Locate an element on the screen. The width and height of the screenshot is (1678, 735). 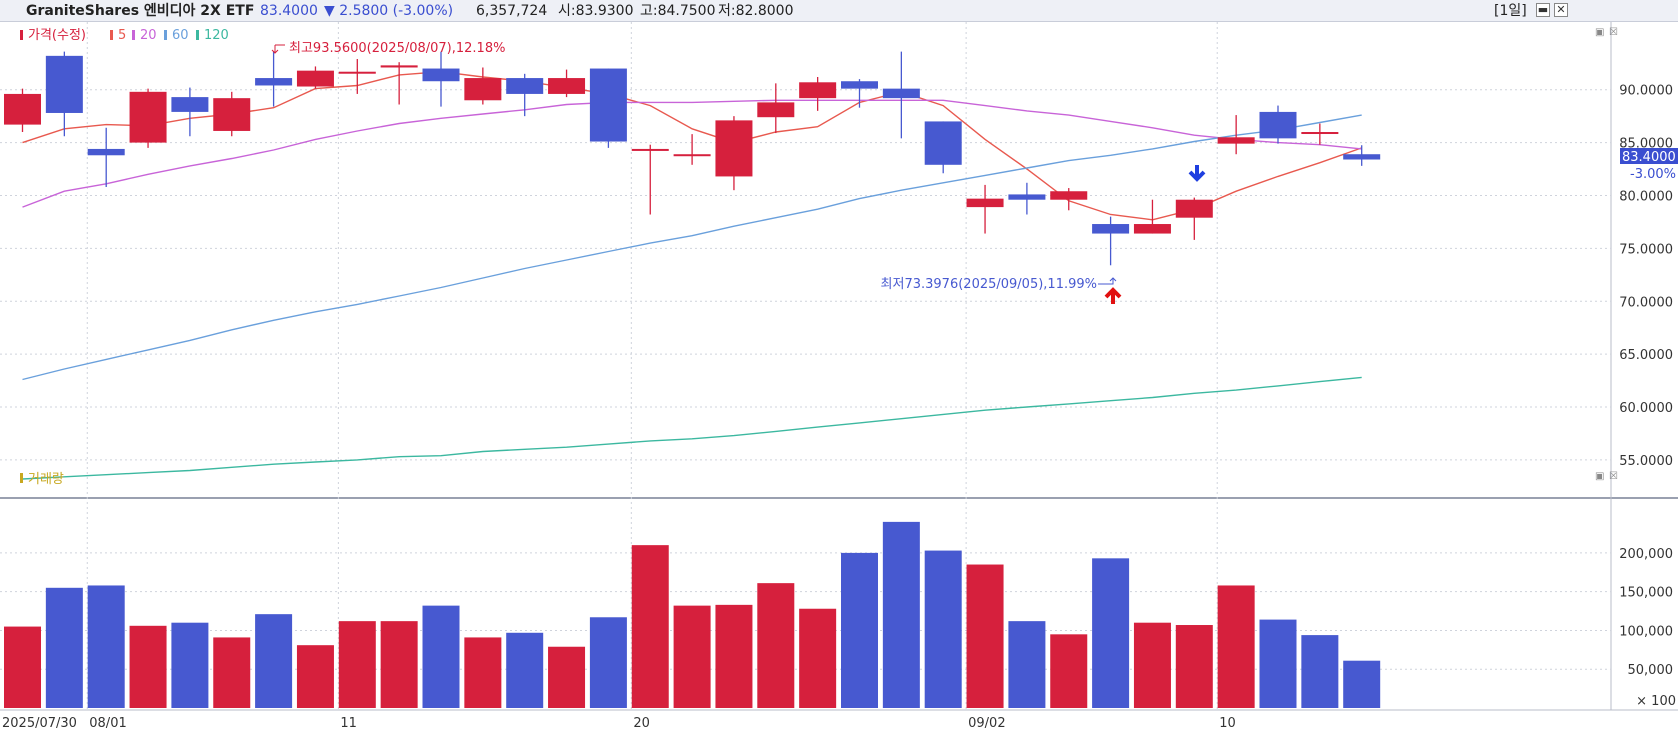
legend-ma120: 120 is located at coordinates (216, 35).